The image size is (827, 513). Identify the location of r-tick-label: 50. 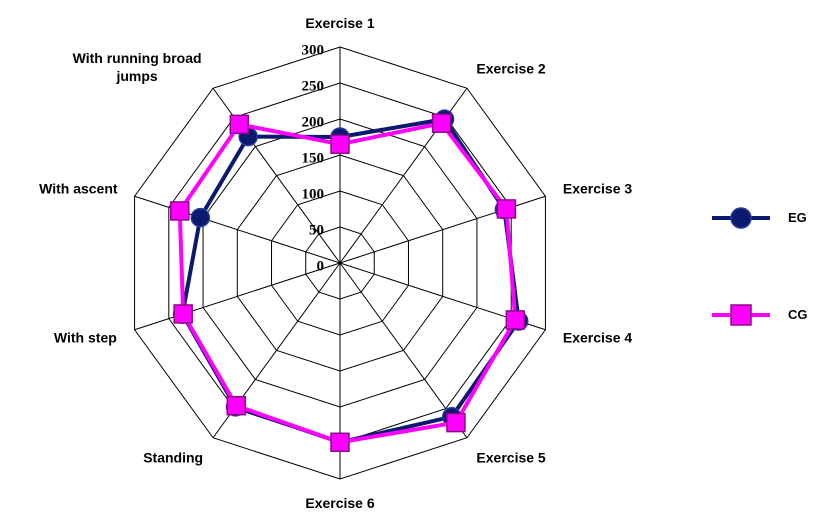
(316, 230).